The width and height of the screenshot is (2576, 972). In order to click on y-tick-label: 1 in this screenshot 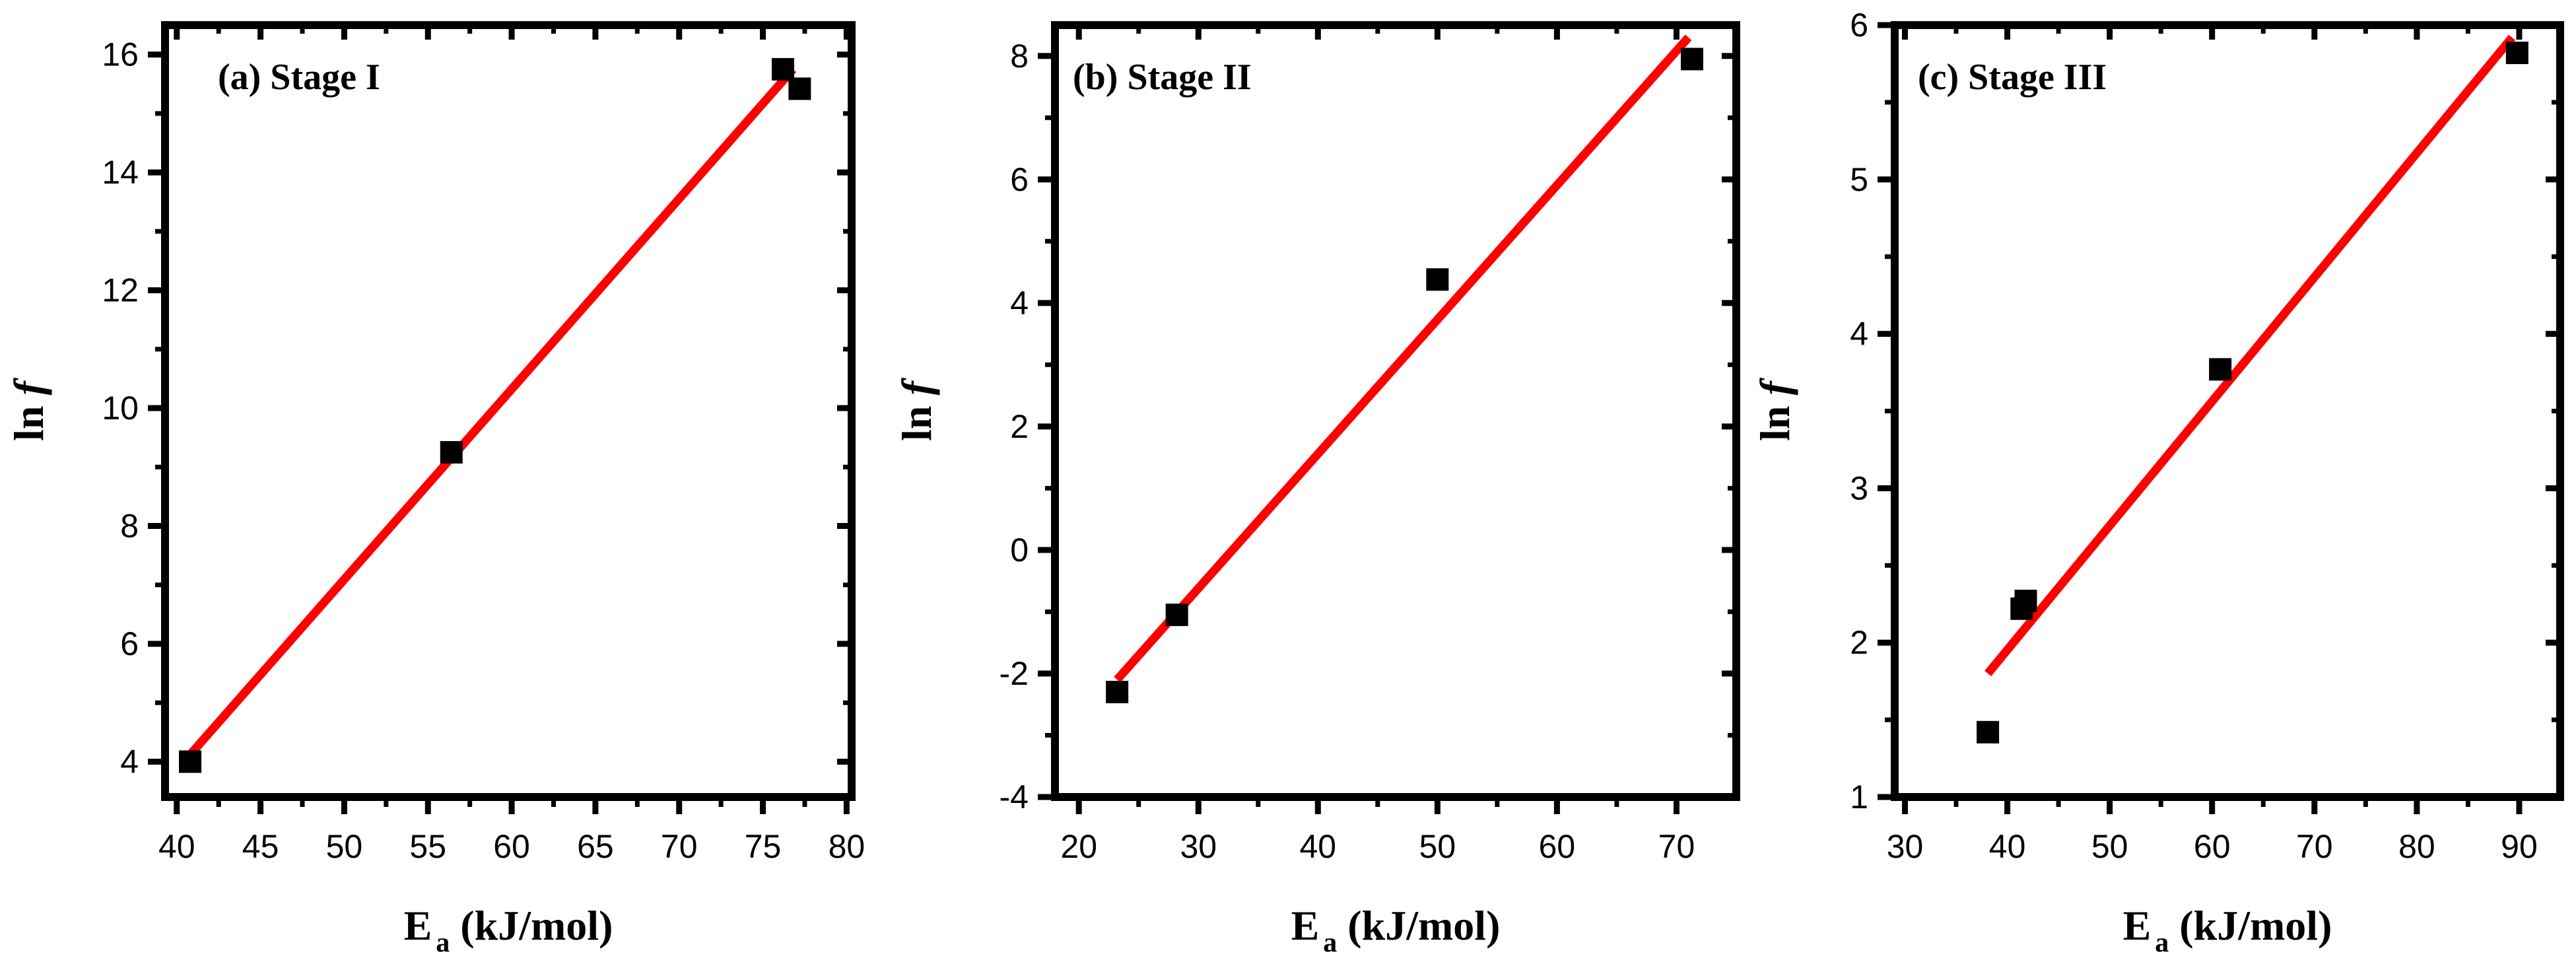, I will do `click(1859, 797)`.